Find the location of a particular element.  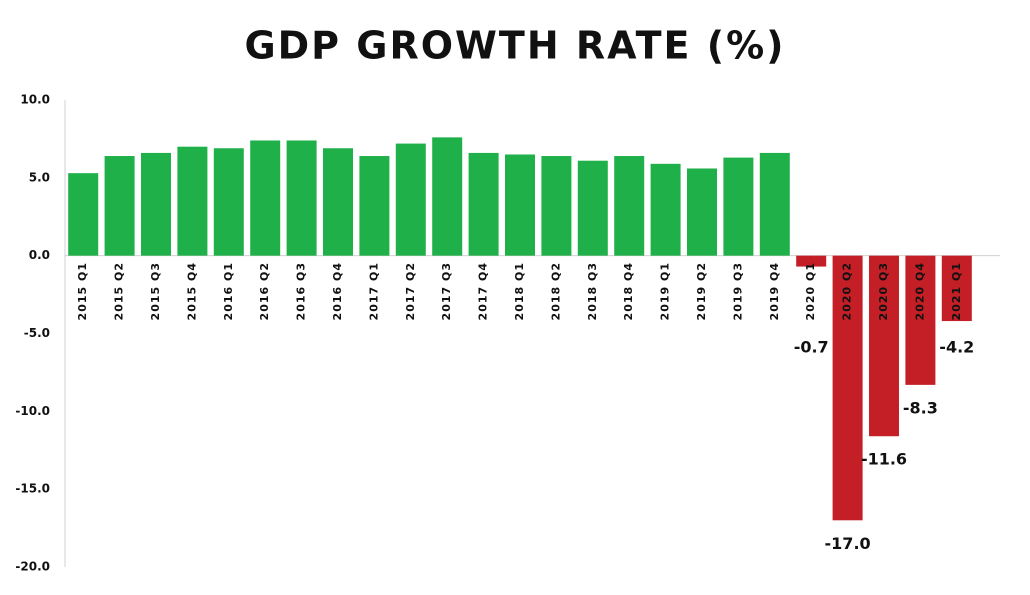

x-tick-label: 2020 Q2 is located at coordinates (847, 291).